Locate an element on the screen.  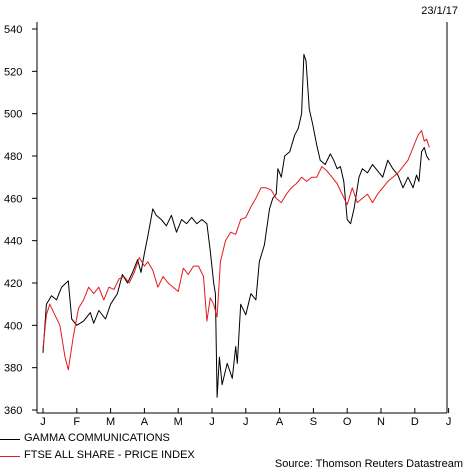
y-tick-label: 500 is located at coordinates (13, 115).